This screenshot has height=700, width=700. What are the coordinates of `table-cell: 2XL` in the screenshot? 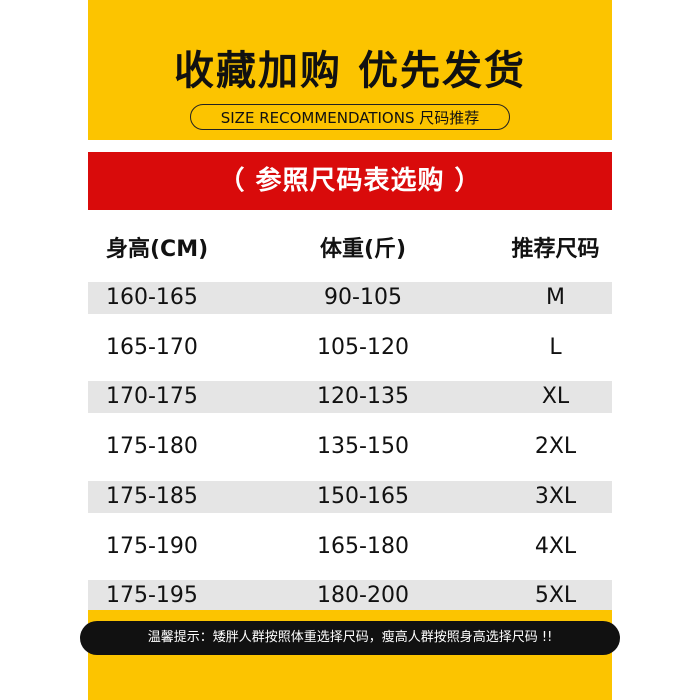 It's located at (555, 447).